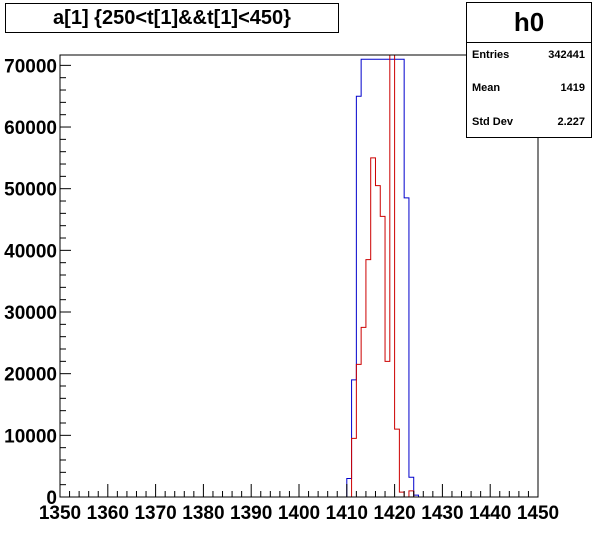  What do you see at coordinates (492, 122) in the screenshot?
I see `stats-label: Std Dev` at bounding box center [492, 122].